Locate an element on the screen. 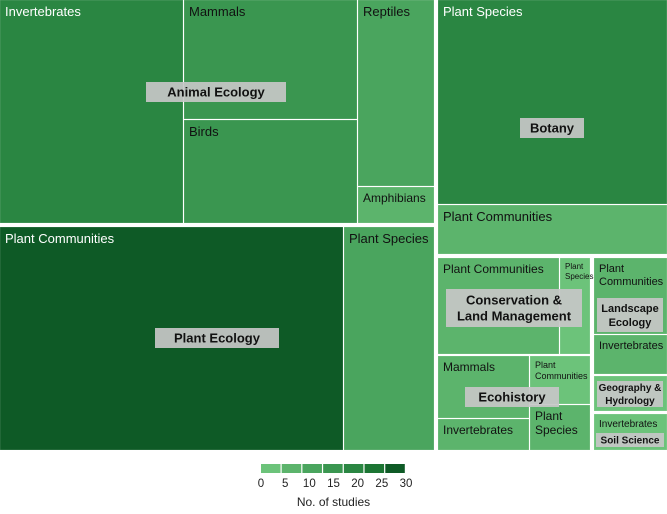 The image size is (667, 514). cell-animal-ecology-invertebrates is located at coordinates (92, 112).